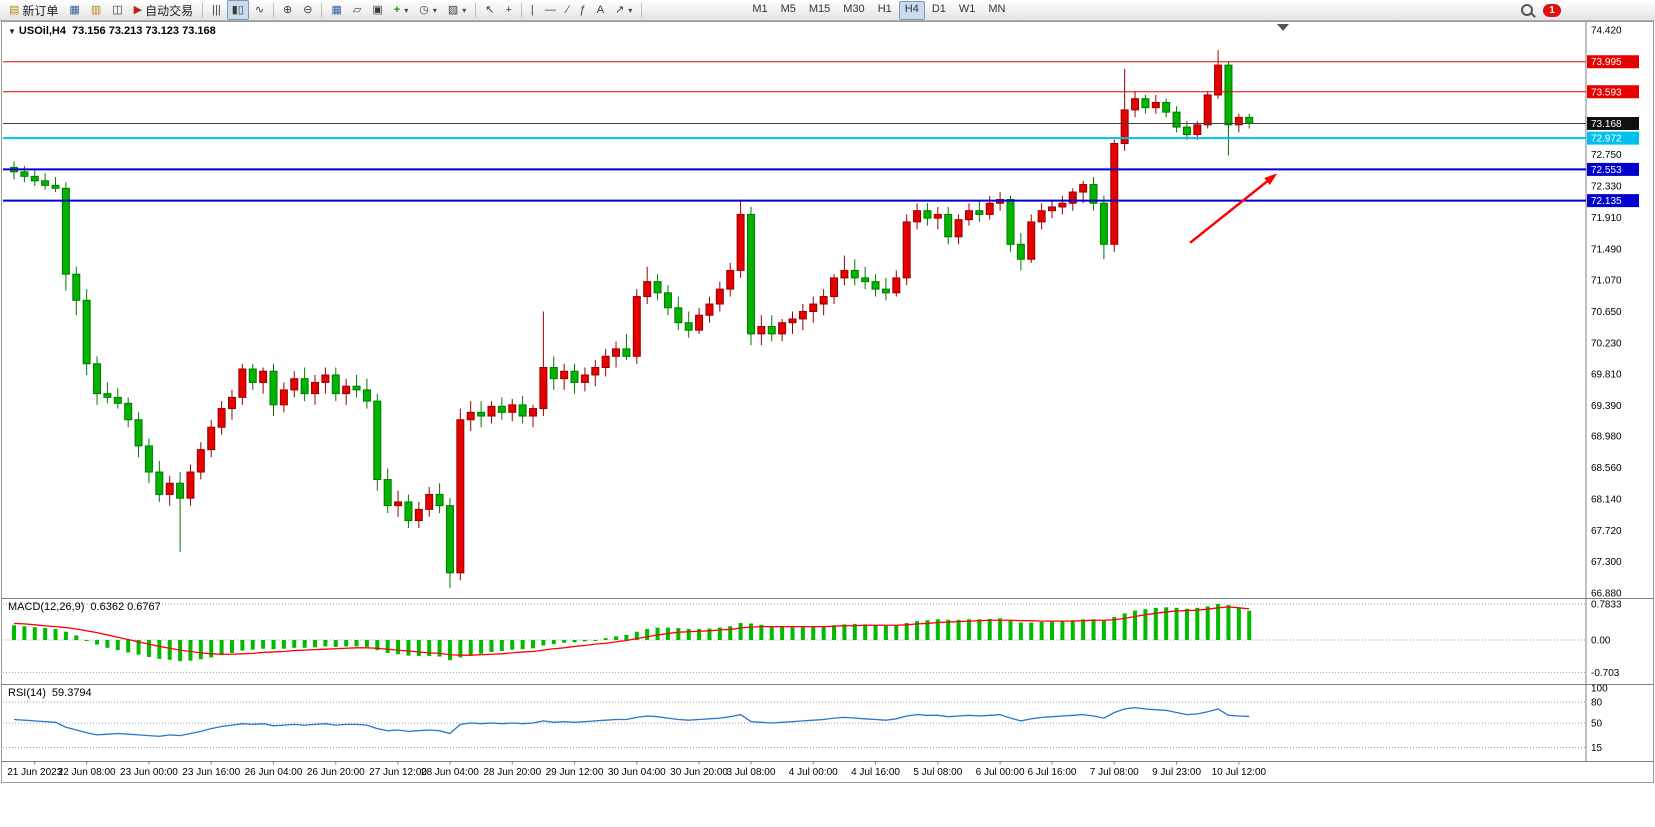 This screenshot has height=827, width=1655. I want to click on vertical-line-tool-button: |, so click(532, 10).